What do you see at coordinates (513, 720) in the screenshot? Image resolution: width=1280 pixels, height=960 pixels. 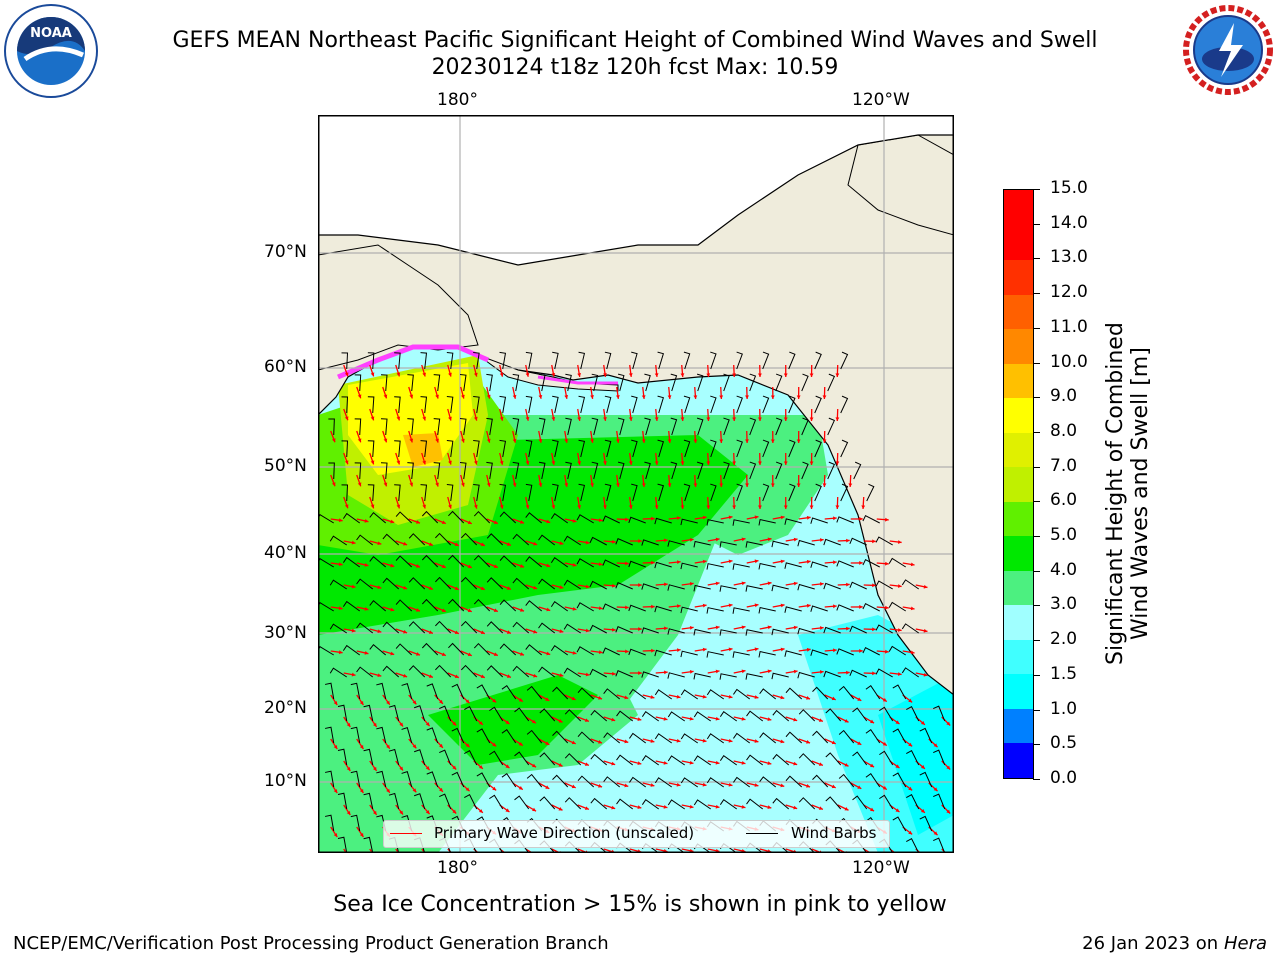 I see `wave-field-4m-south` at bounding box center [513, 720].